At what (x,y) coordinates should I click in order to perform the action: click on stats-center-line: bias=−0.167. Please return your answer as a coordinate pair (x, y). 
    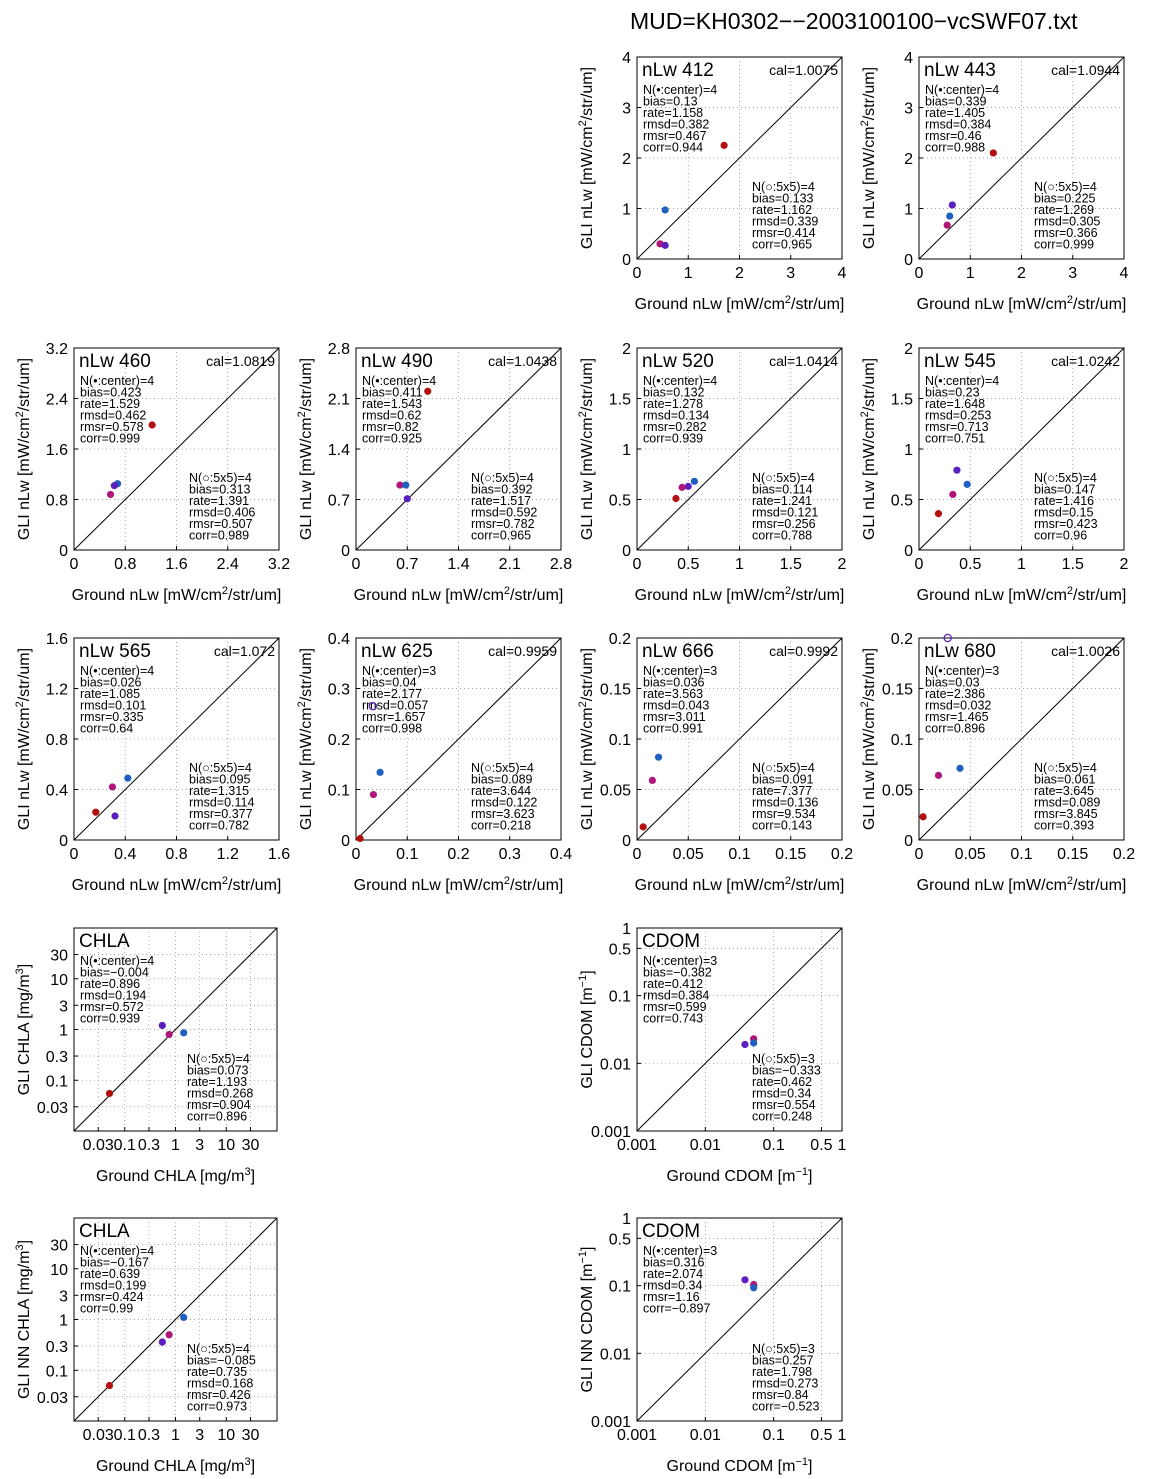
    Looking at the image, I should click on (114, 1263).